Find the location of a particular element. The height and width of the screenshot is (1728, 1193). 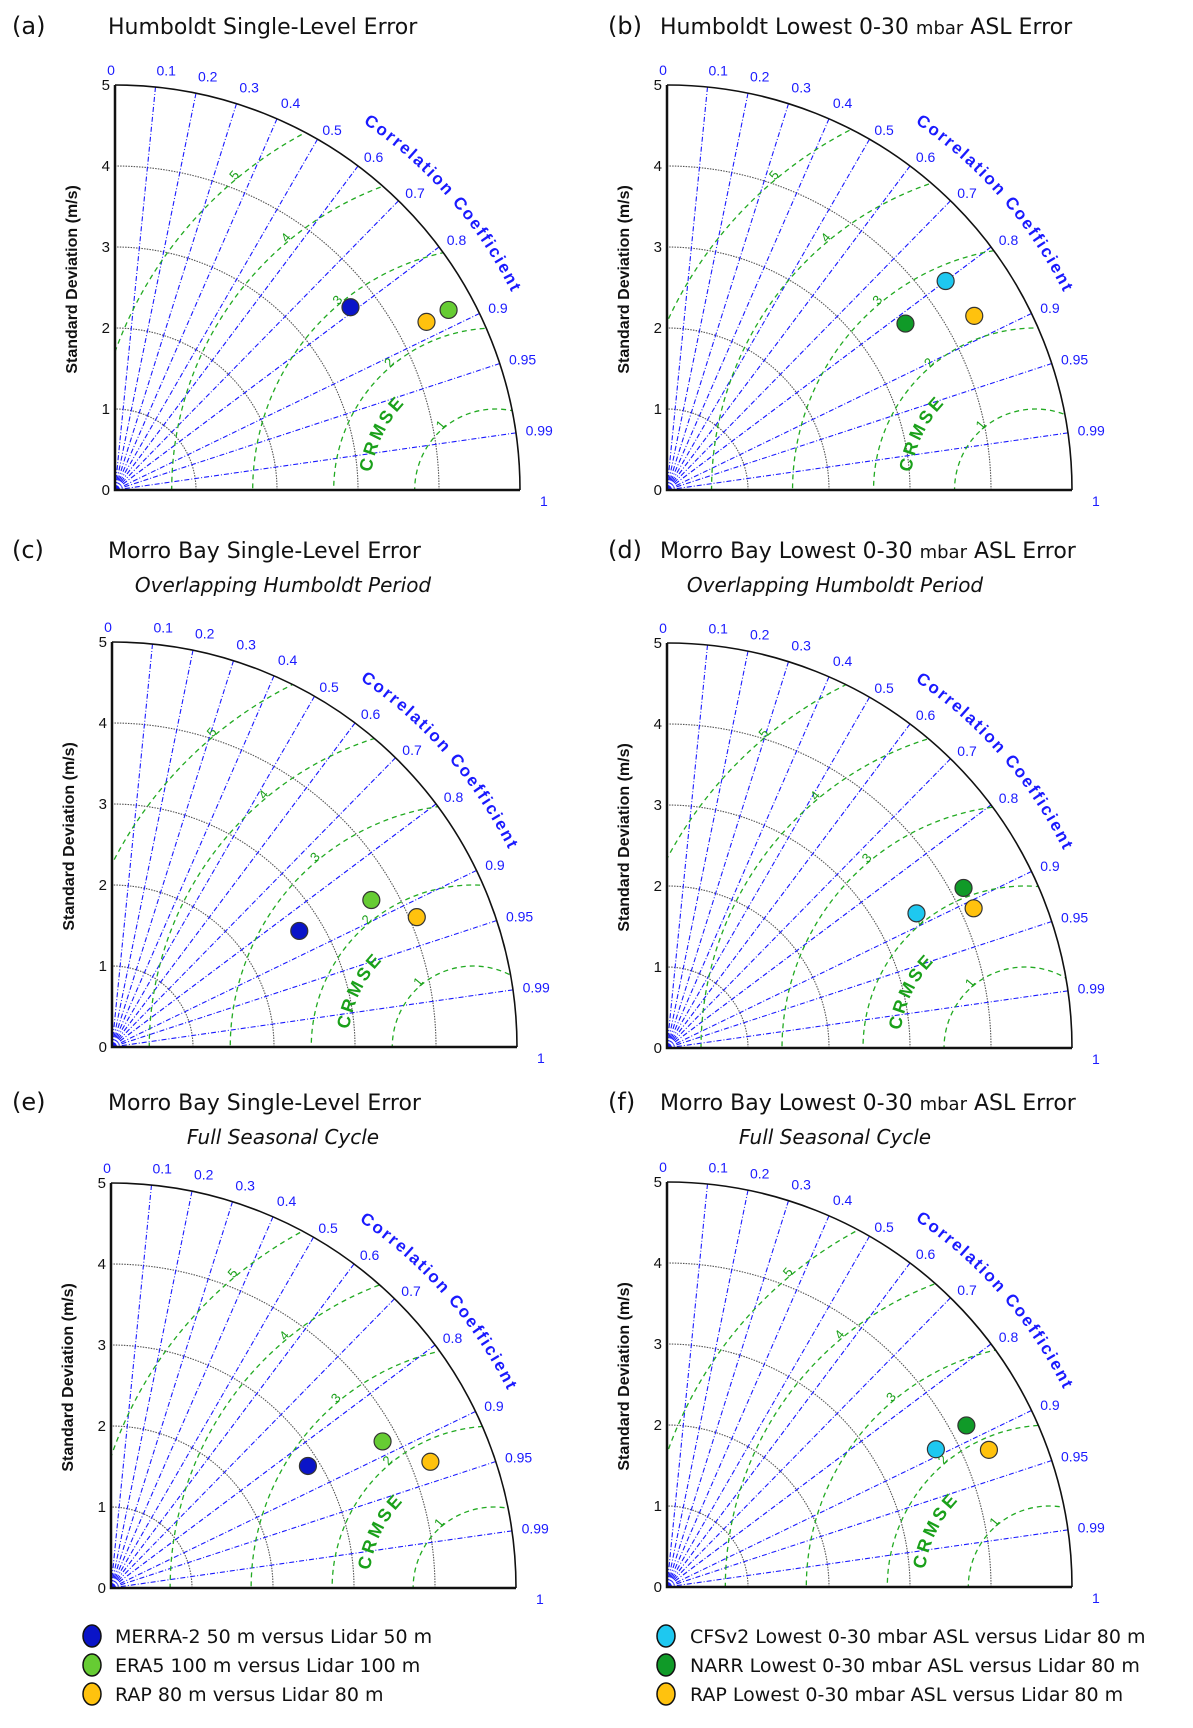

data-point-era5 is located at coordinates (448, 310).